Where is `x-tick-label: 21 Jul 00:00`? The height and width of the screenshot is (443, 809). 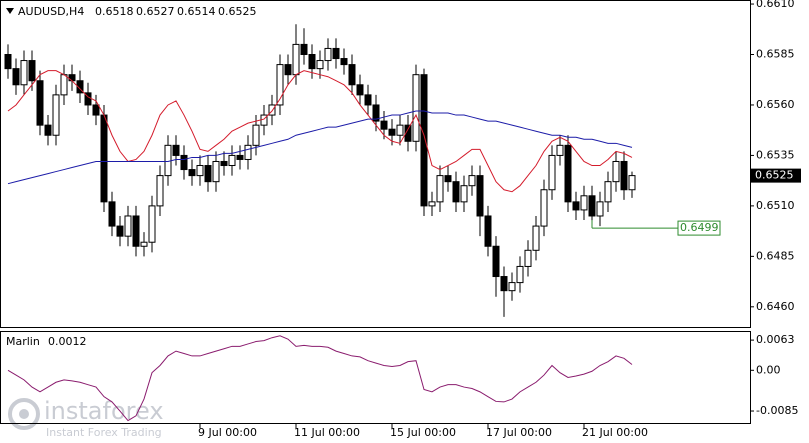 x-tick-label: 21 Jul 00:00 is located at coordinates (615, 432).